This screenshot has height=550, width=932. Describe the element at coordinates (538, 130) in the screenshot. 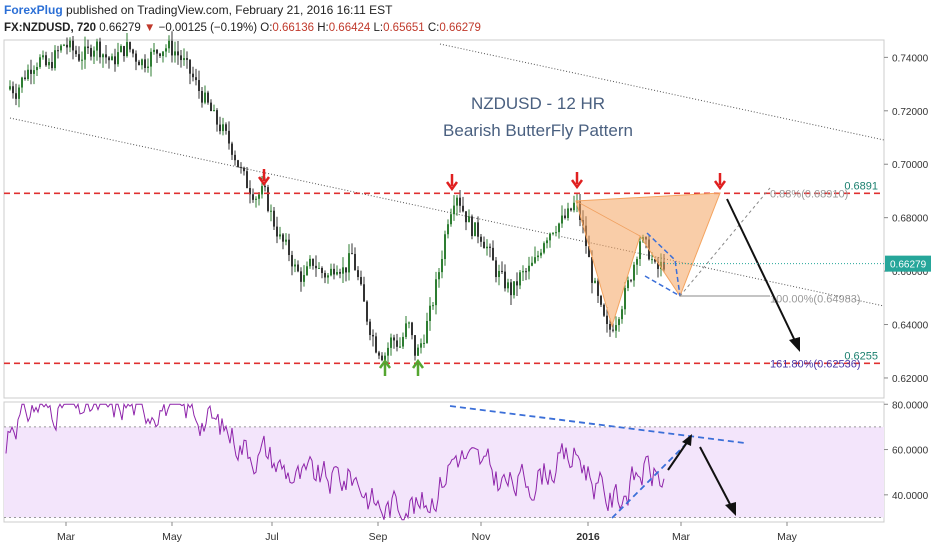

I see `chart-subtitle: Bearish ButterFly Pattern` at that location.